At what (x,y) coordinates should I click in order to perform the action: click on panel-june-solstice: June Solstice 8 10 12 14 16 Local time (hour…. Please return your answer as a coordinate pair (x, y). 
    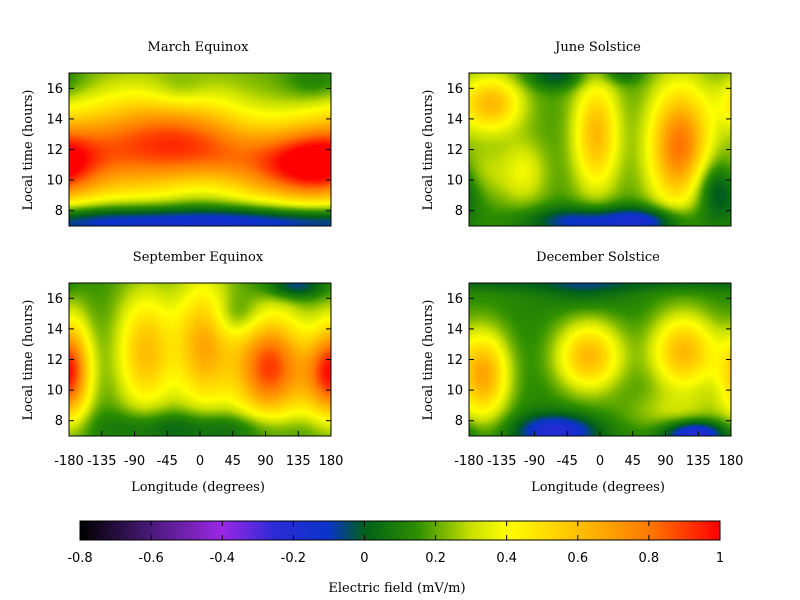
    Looking at the image, I should click on (576, 133).